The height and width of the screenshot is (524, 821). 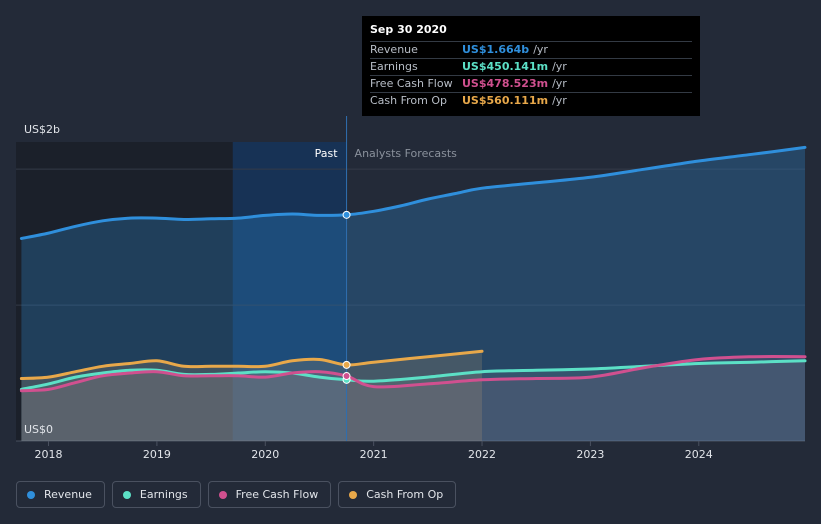 What do you see at coordinates (251, 364) in the screenshot?
I see `line-cash-from-op` at bounding box center [251, 364].